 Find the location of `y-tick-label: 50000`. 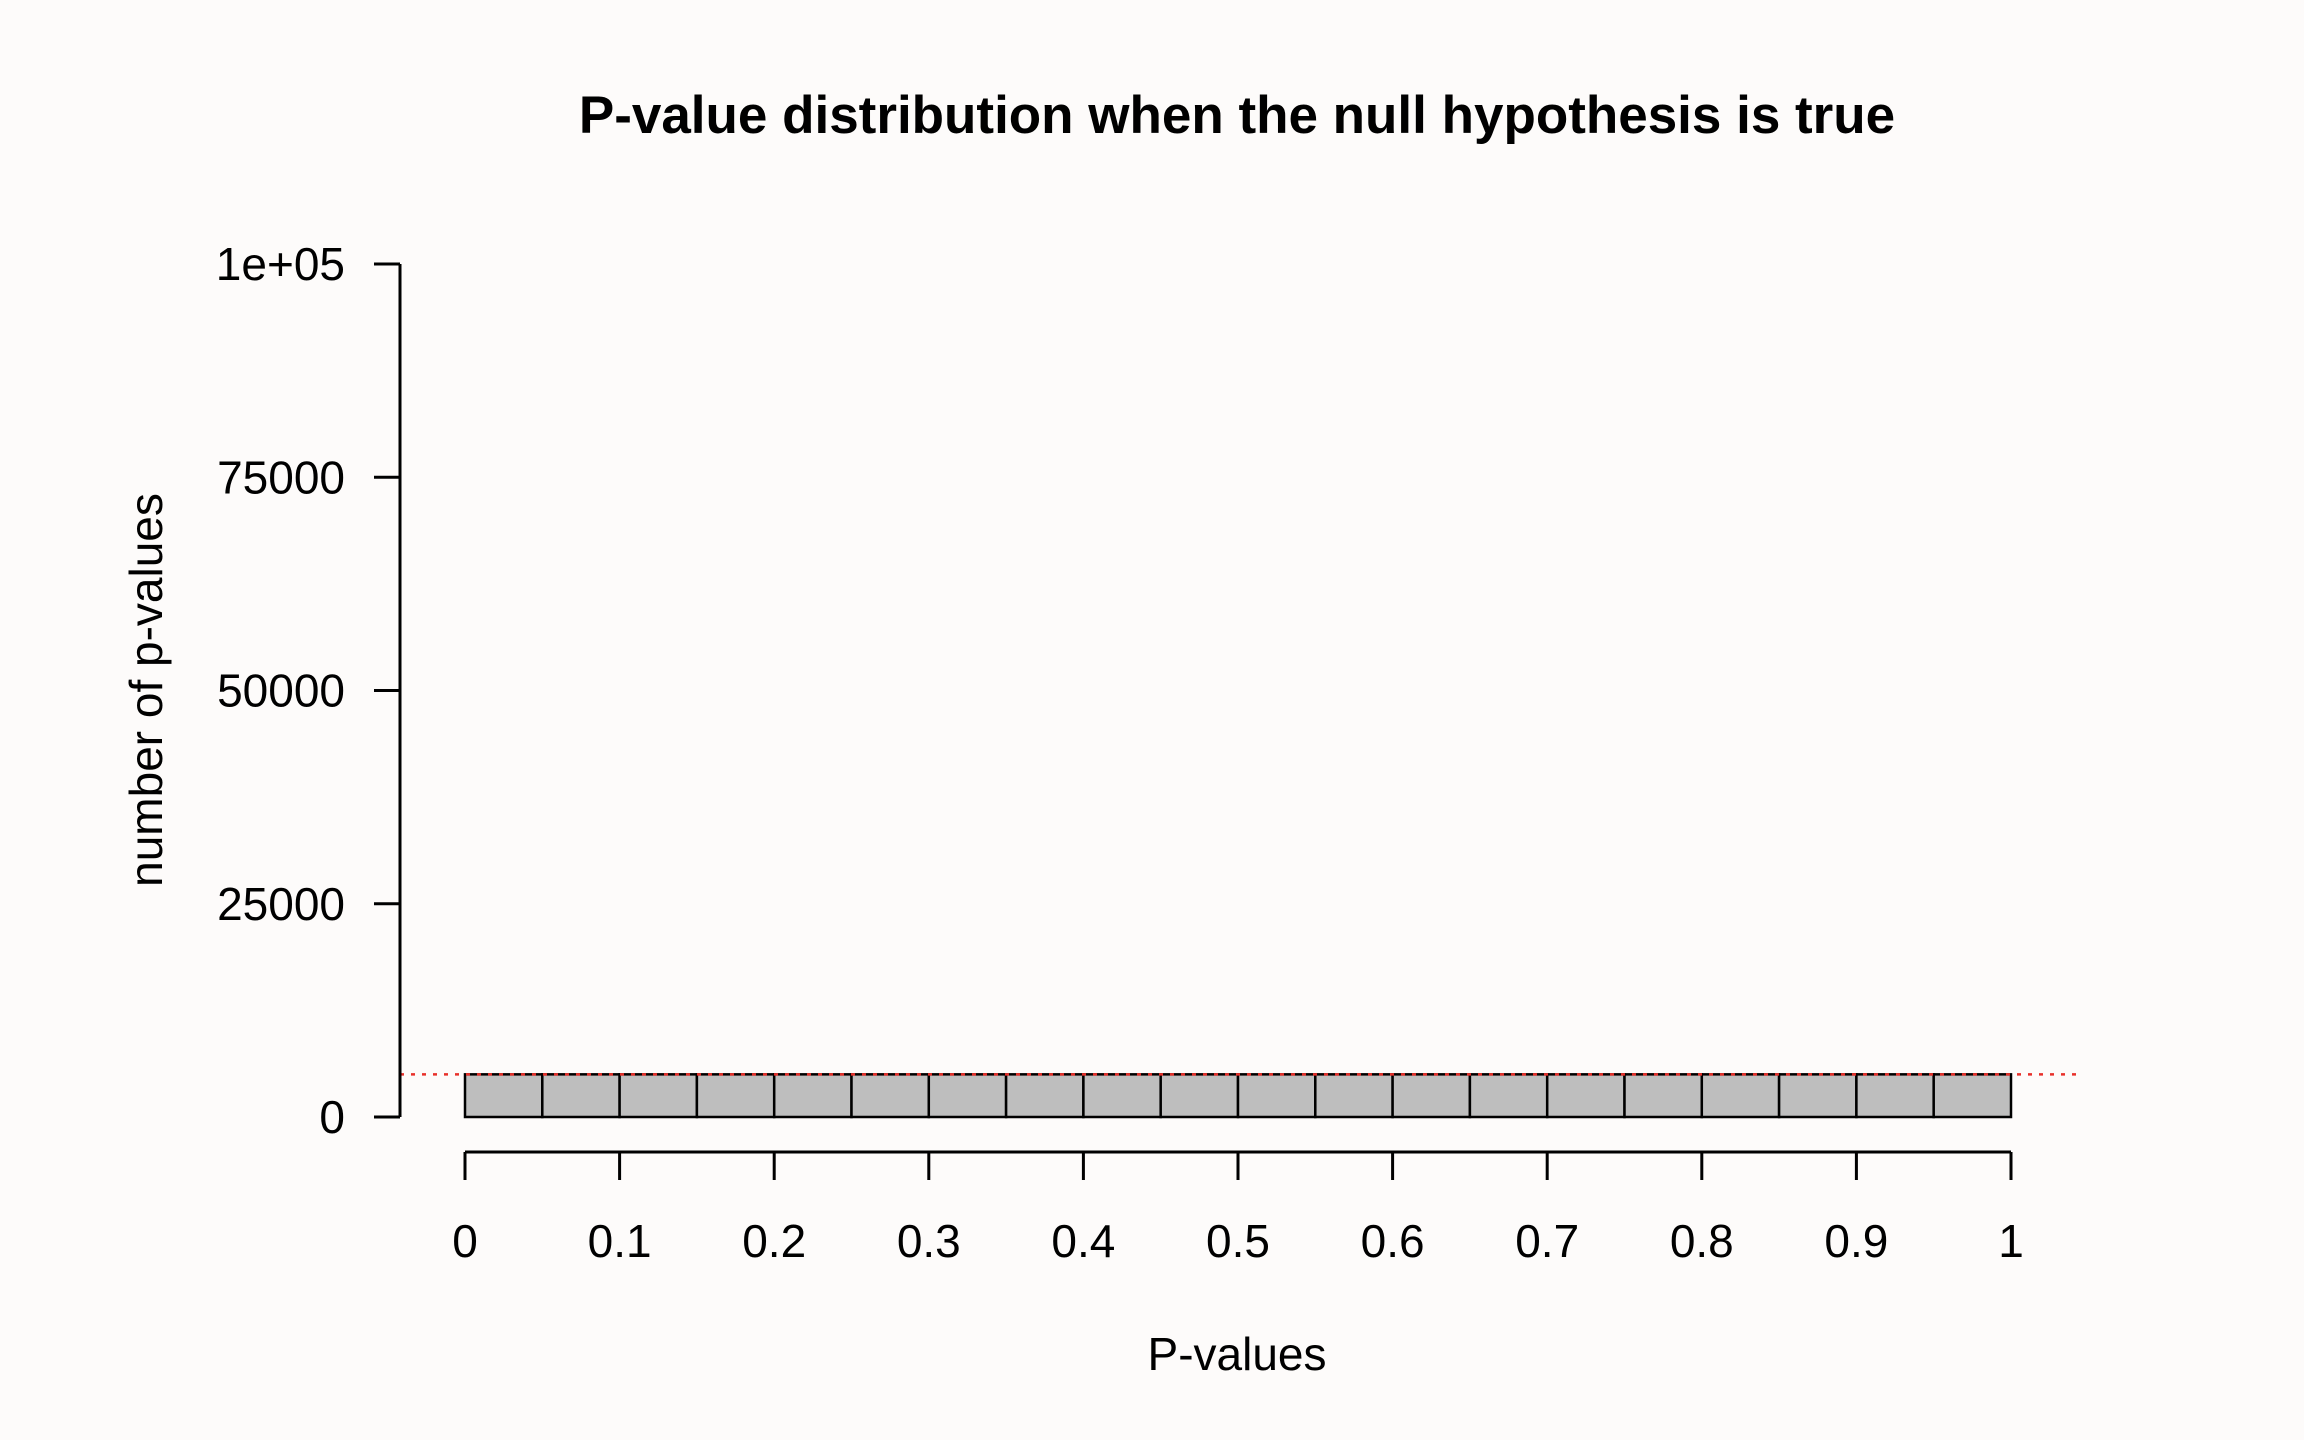

y-tick-label: 50000 is located at coordinates (281, 691).